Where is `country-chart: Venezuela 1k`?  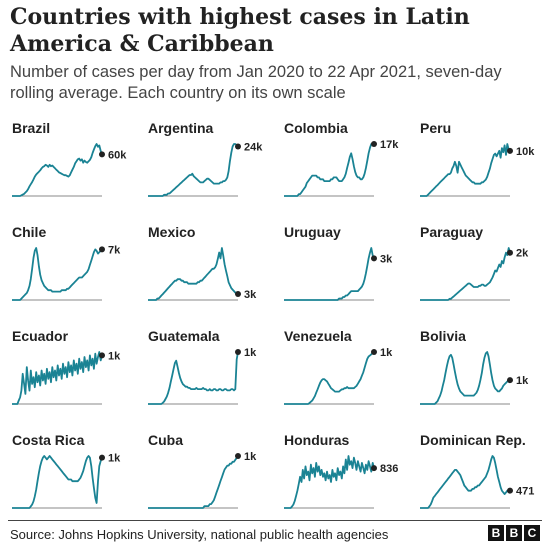 country-chart: Venezuela 1k is located at coordinates (338, 366).